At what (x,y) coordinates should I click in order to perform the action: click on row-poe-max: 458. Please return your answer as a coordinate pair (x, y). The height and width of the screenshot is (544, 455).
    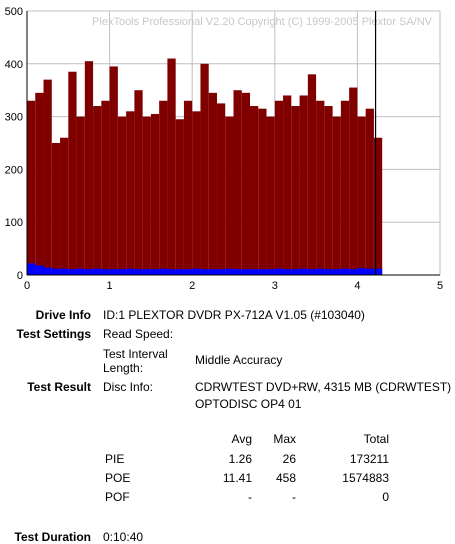
    Looking at the image, I should click on (285, 478).